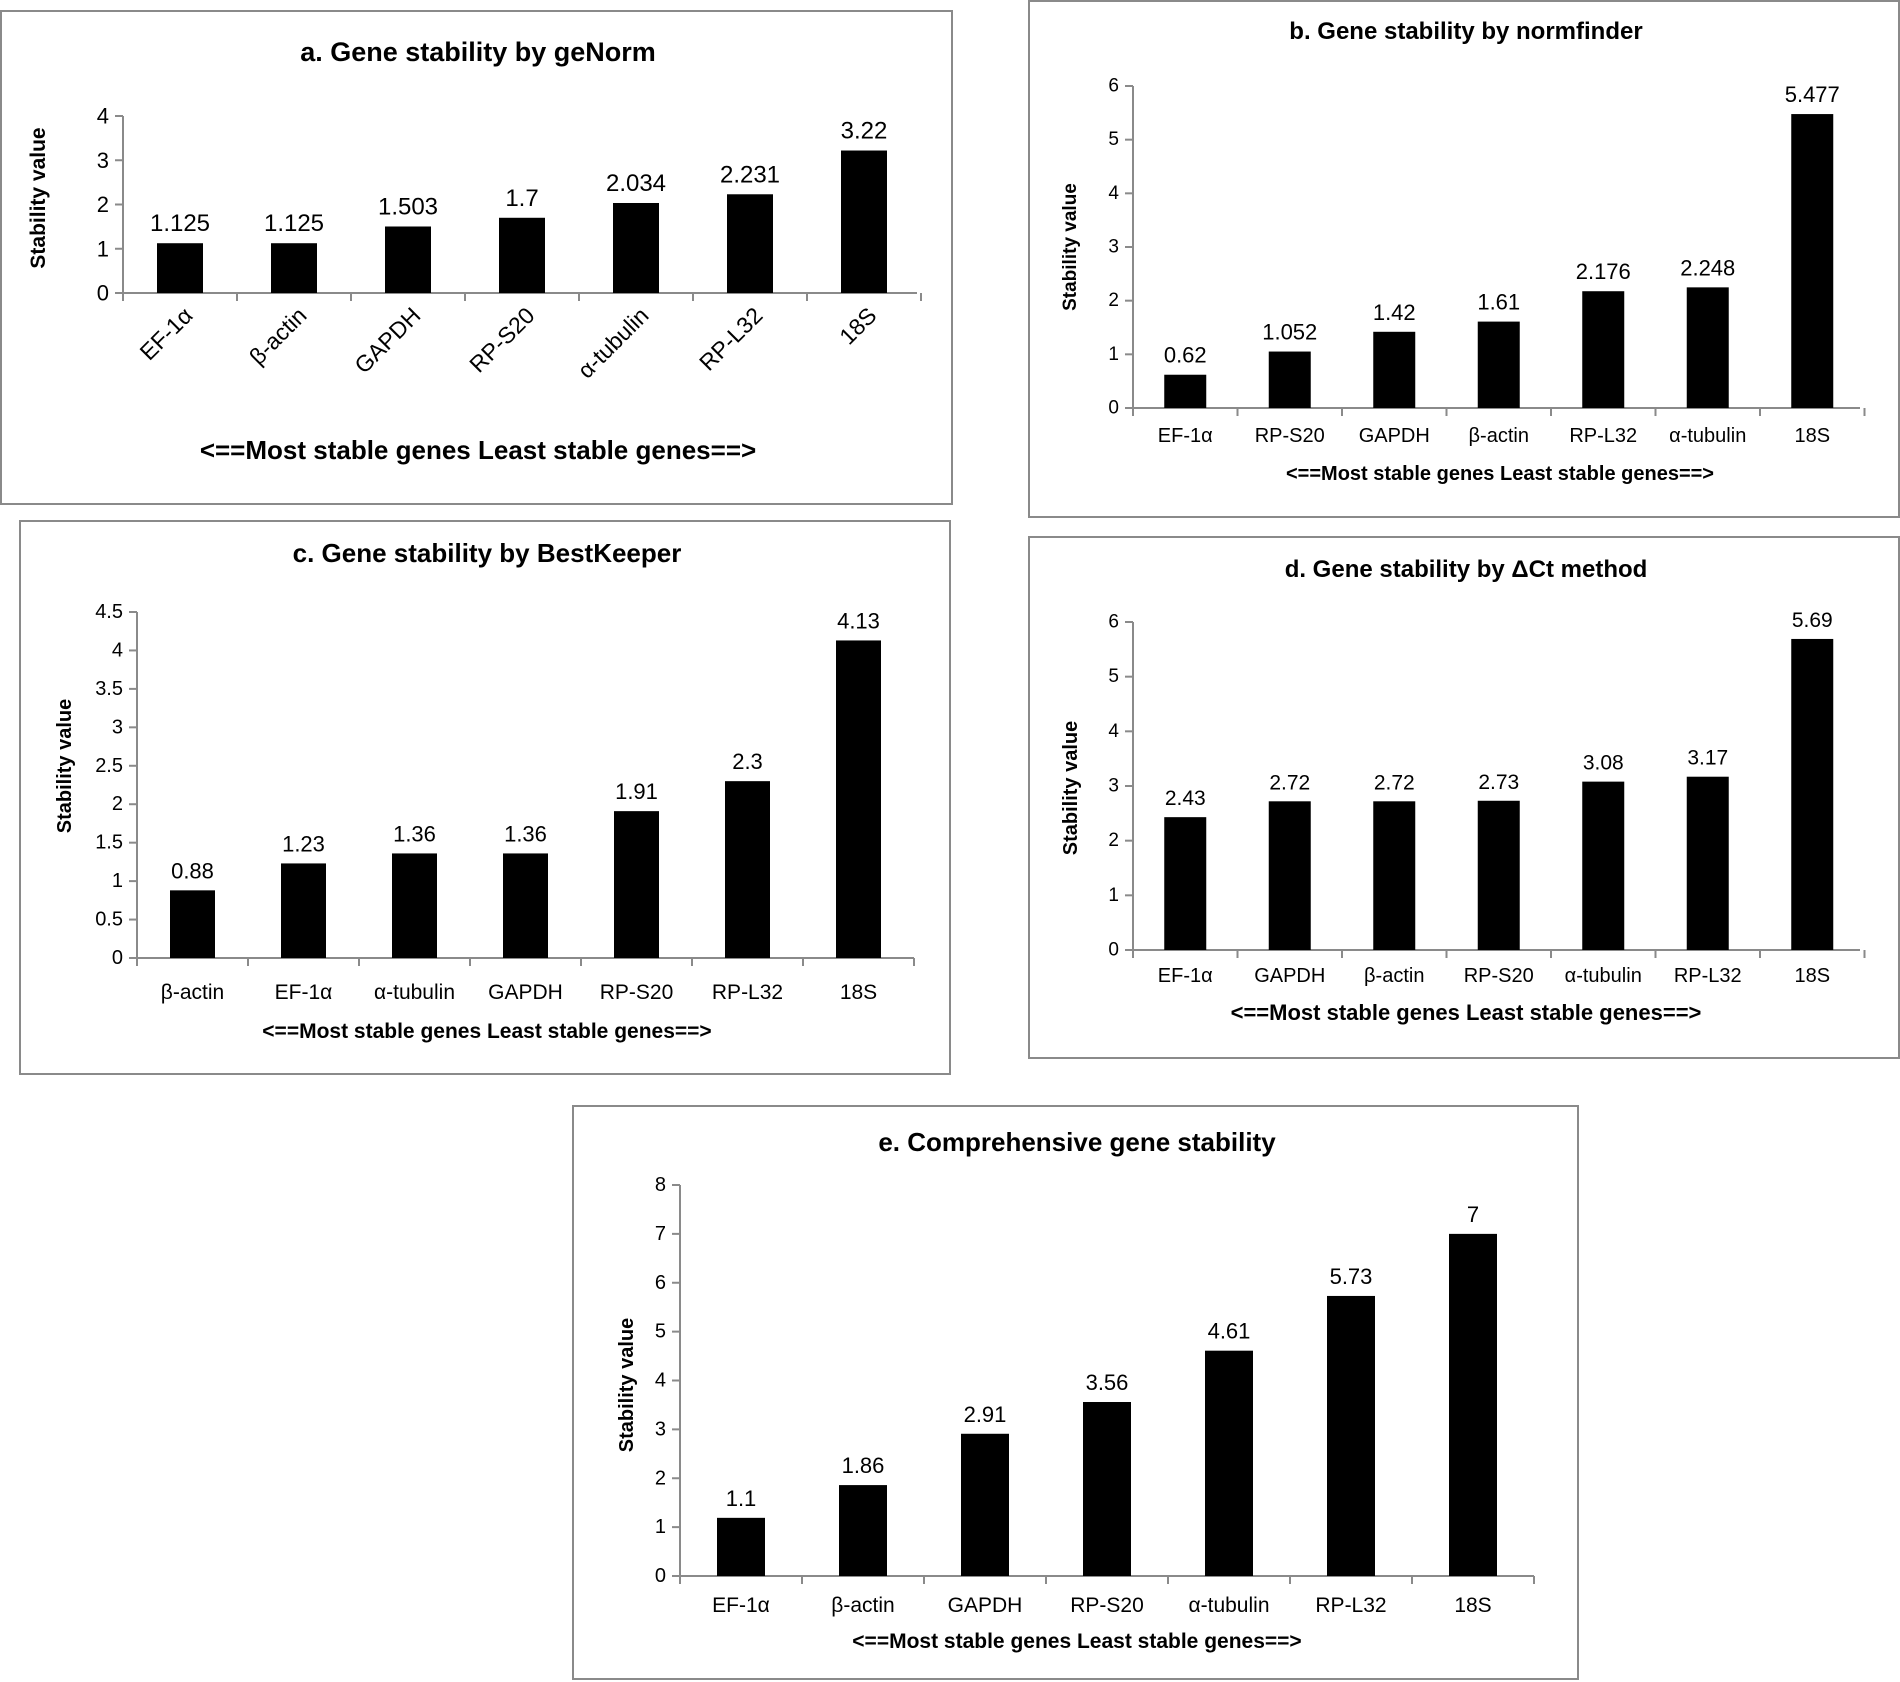 The height and width of the screenshot is (1682, 1900). I want to click on data-label: 2.034, so click(636, 183).